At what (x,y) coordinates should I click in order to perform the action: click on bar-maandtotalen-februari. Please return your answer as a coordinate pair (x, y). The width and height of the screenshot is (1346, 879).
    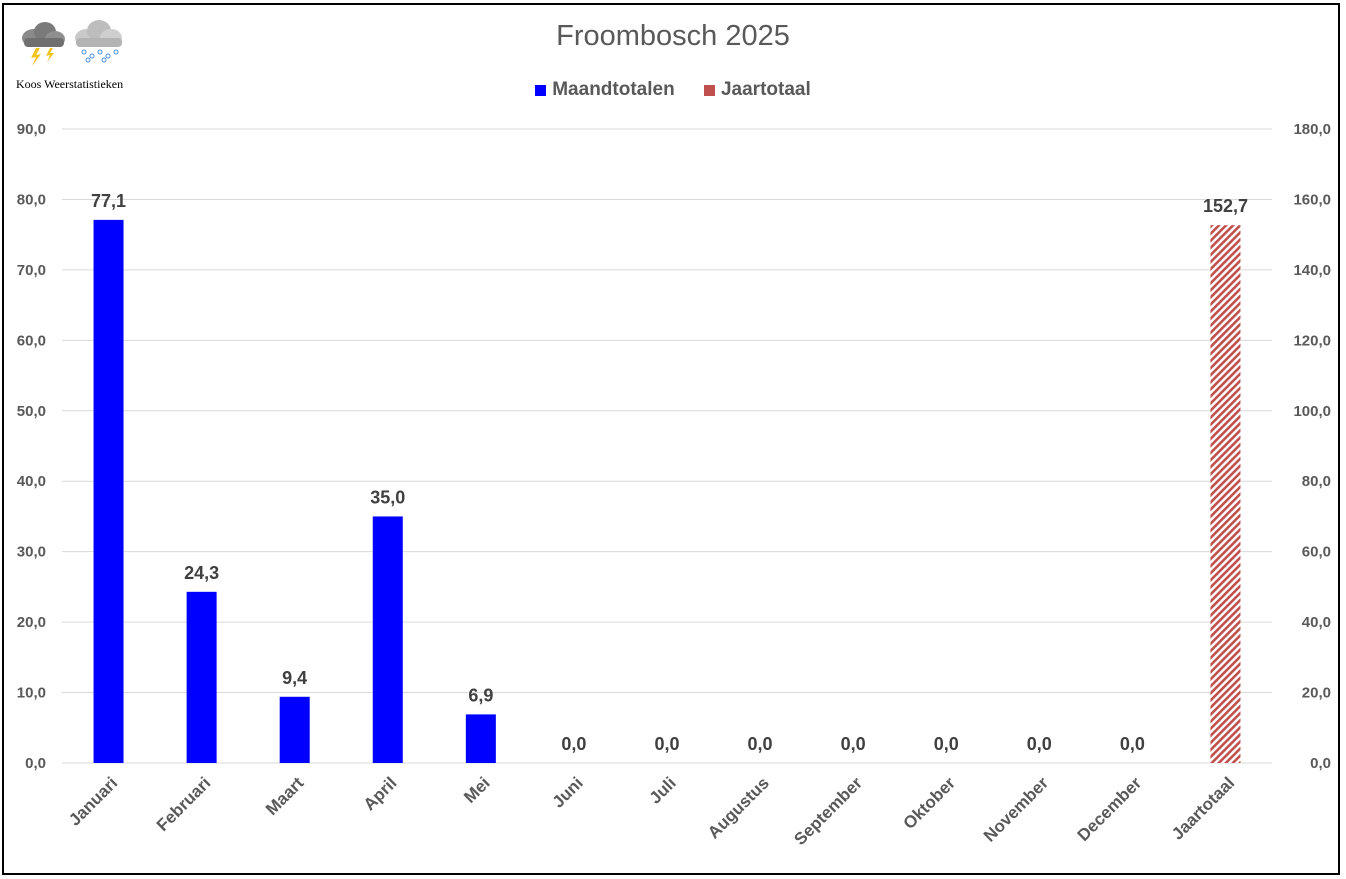
    Looking at the image, I should click on (201, 677).